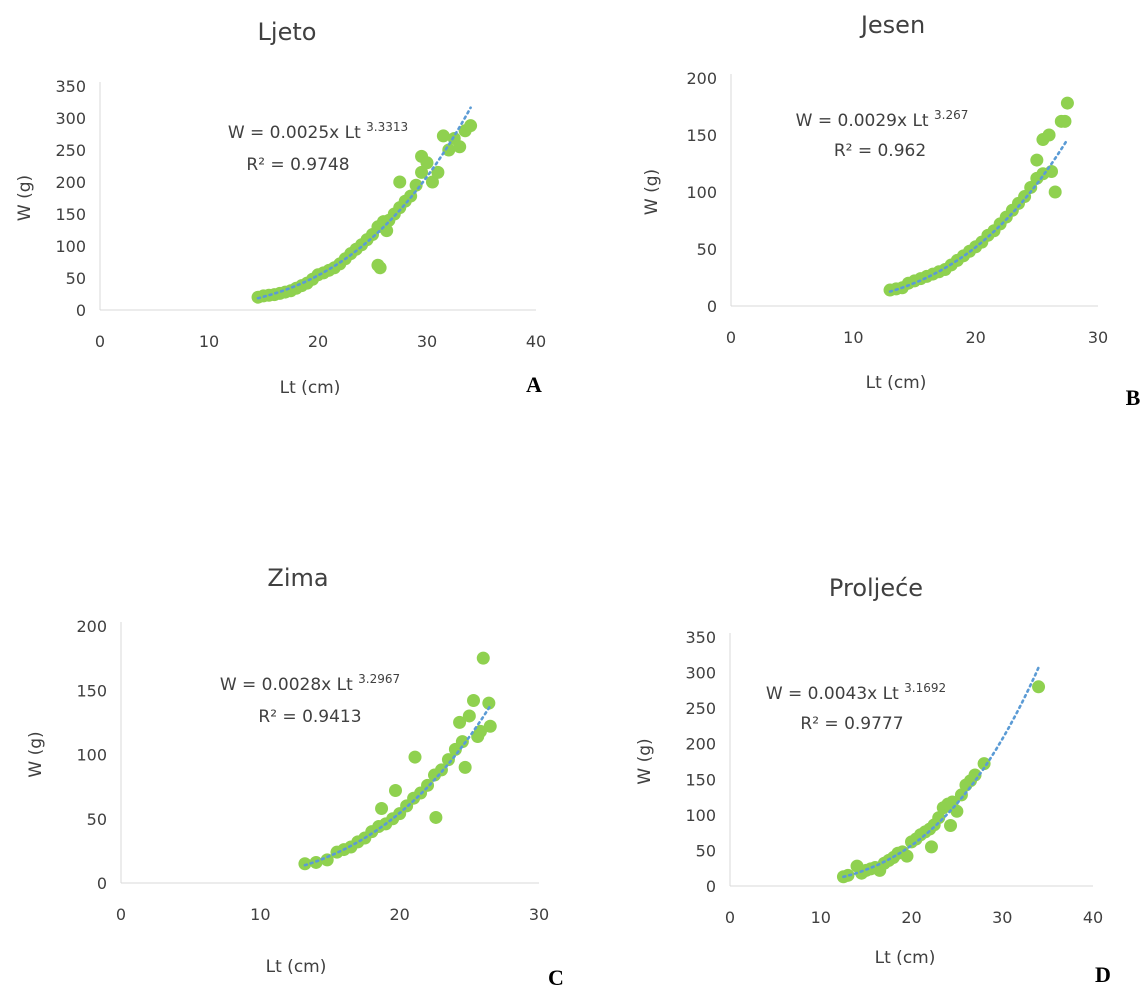 This screenshot has width=1146, height=992. What do you see at coordinates (379, 679) in the screenshot?
I see `equation-exponent: 3.2967` at bounding box center [379, 679].